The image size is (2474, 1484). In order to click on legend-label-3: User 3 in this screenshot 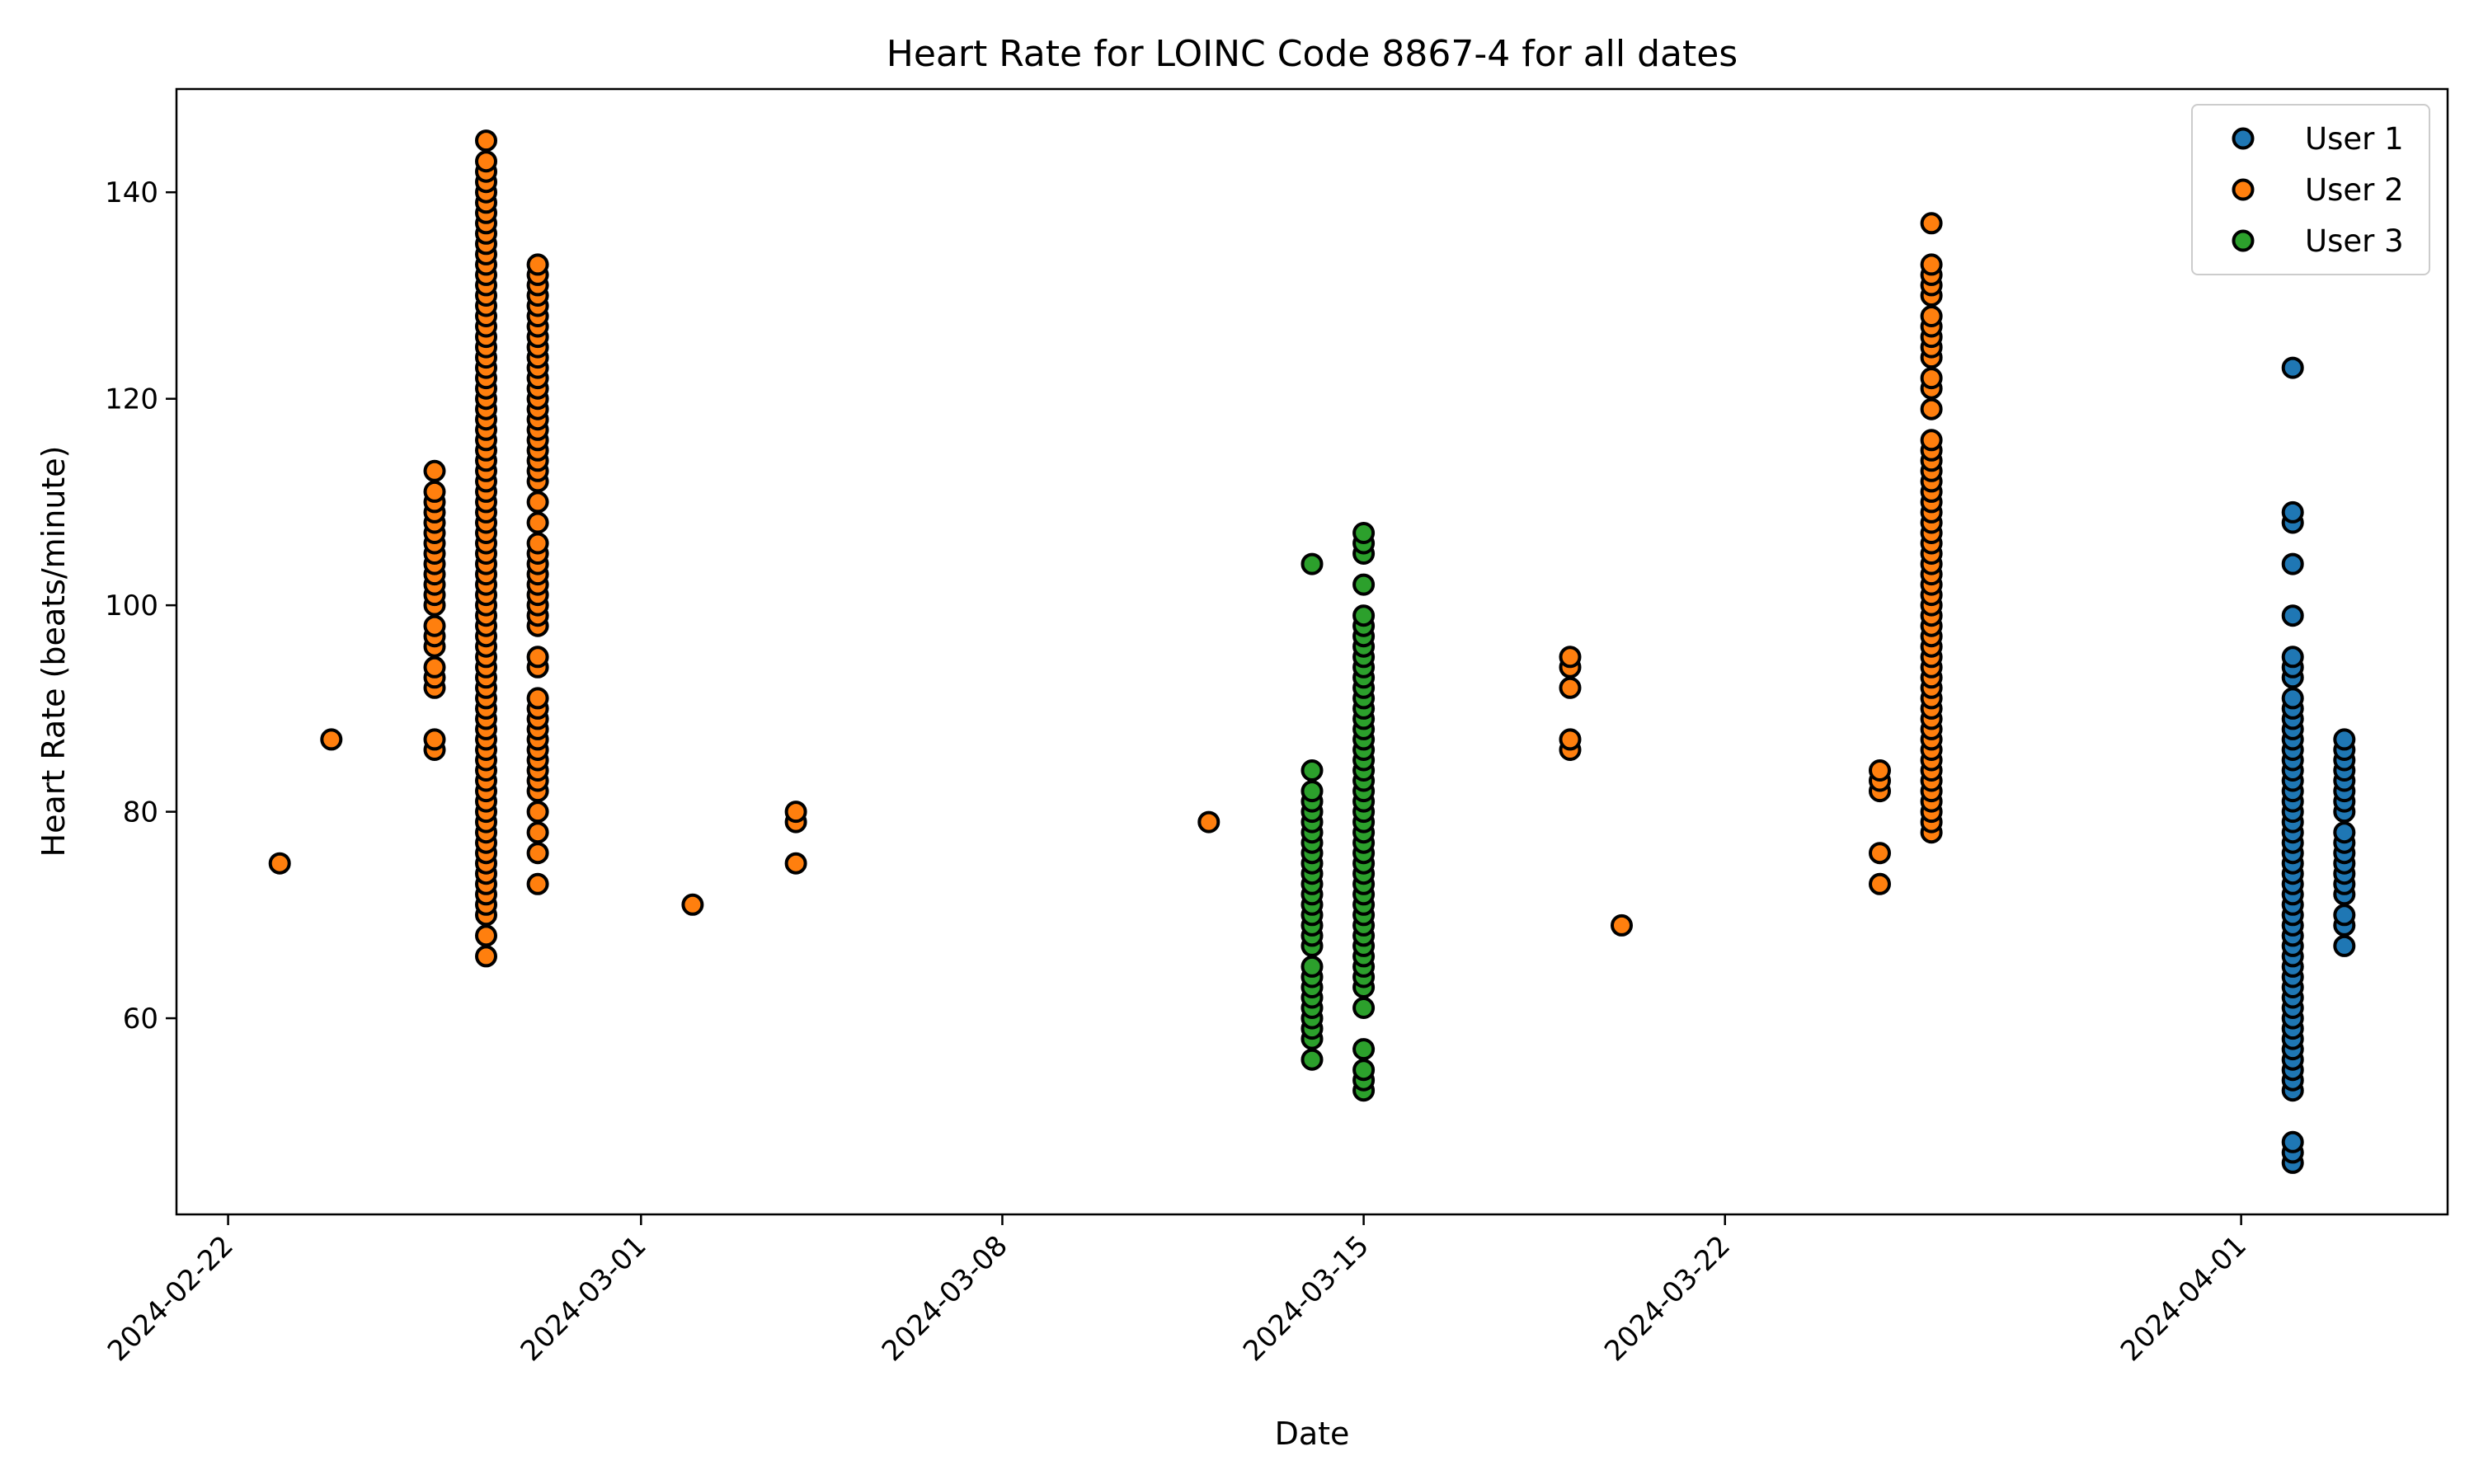, I will do `click(2354, 241)`.